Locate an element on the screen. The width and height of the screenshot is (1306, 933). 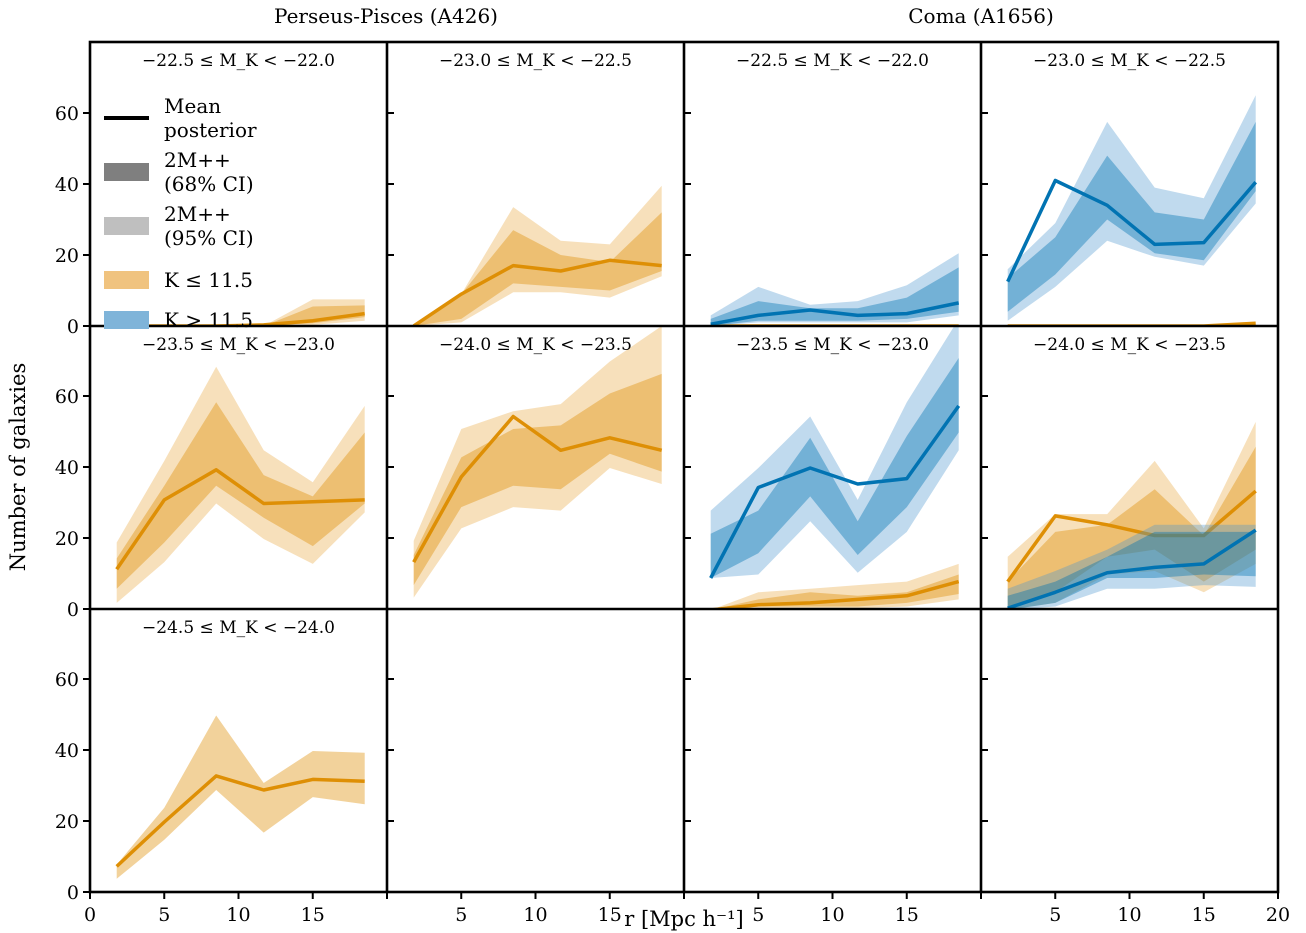
legend-label: Mean posterior is located at coordinates (210, 118).